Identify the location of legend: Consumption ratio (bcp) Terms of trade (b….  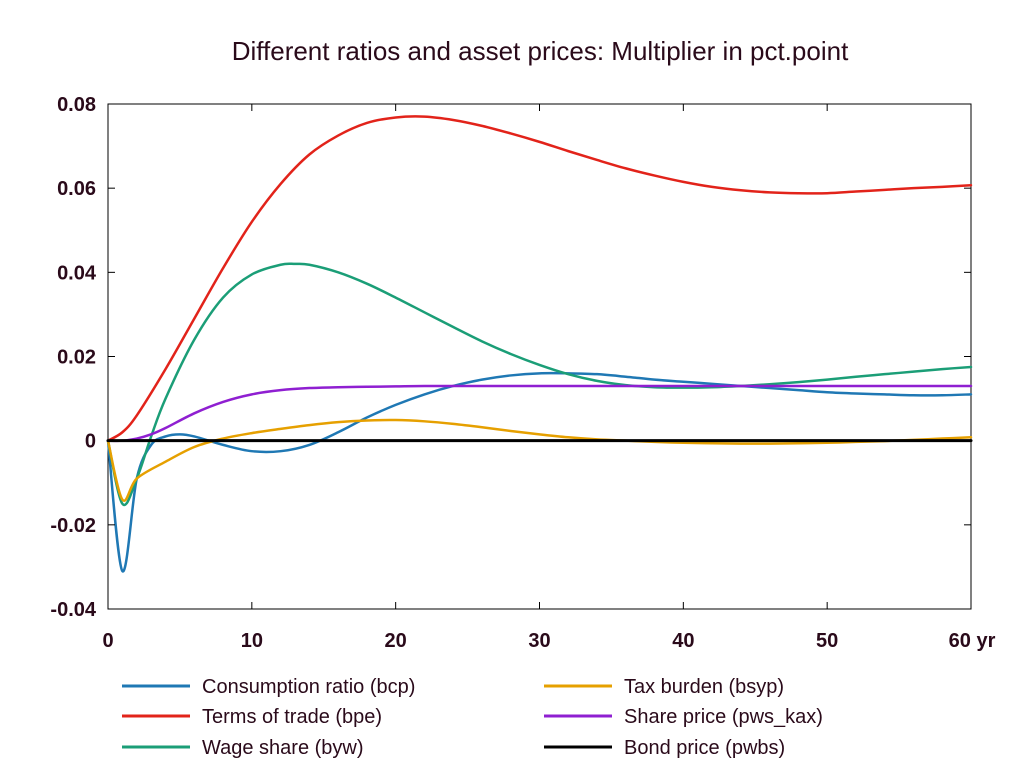
(472, 717).